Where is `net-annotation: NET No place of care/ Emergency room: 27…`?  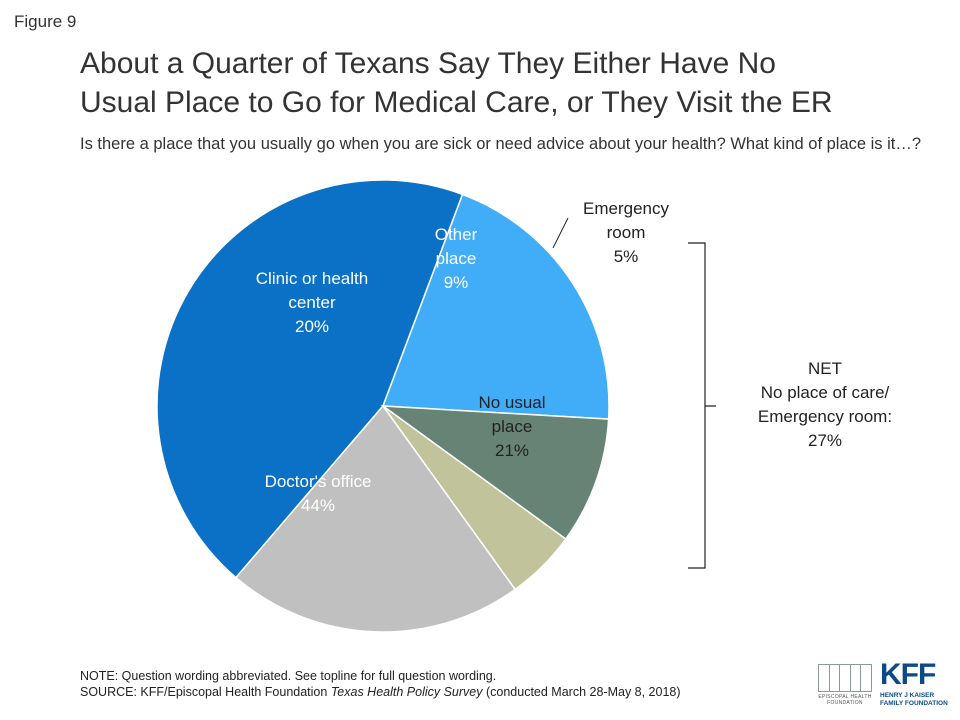 net-annotation: NET No place of care/ Emergency room: 27… is located at coordinates (825, 405).